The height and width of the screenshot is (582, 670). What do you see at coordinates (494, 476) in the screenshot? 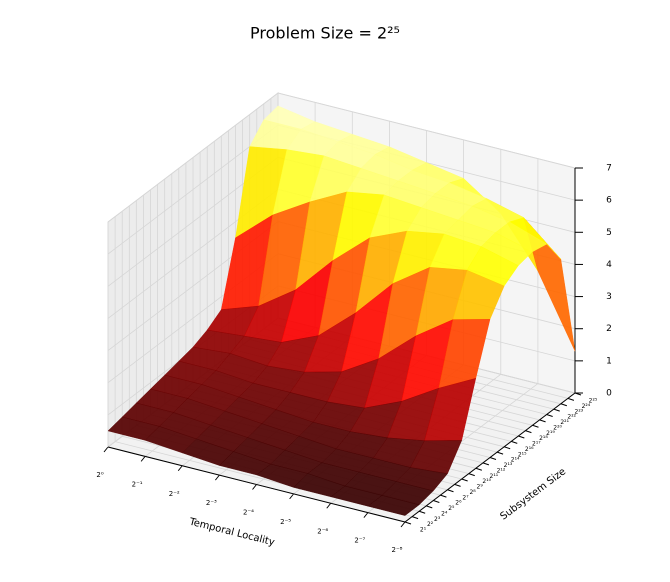
I see `y-tick-label: 2¹¹` at bounding box center [494, 476].